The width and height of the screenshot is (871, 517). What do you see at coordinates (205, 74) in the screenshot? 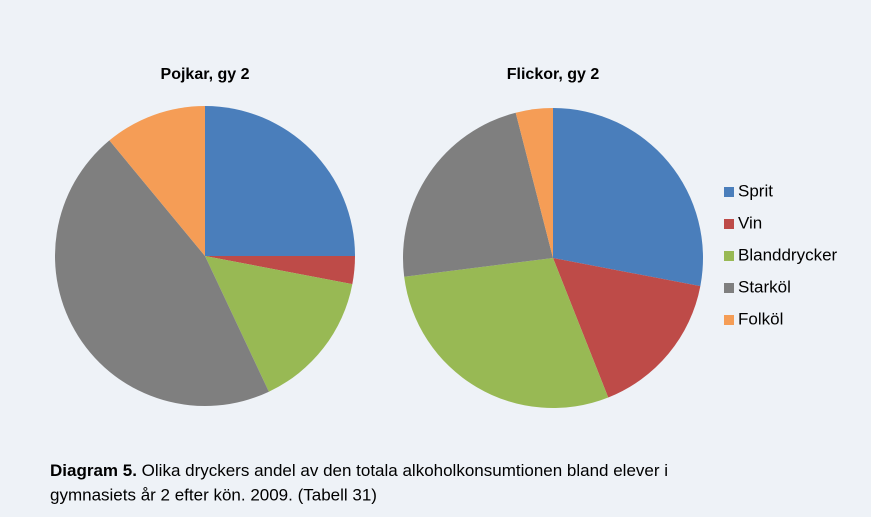
I see `pie-title: Pojkar, gy 2` at bounding box center [205, 74].